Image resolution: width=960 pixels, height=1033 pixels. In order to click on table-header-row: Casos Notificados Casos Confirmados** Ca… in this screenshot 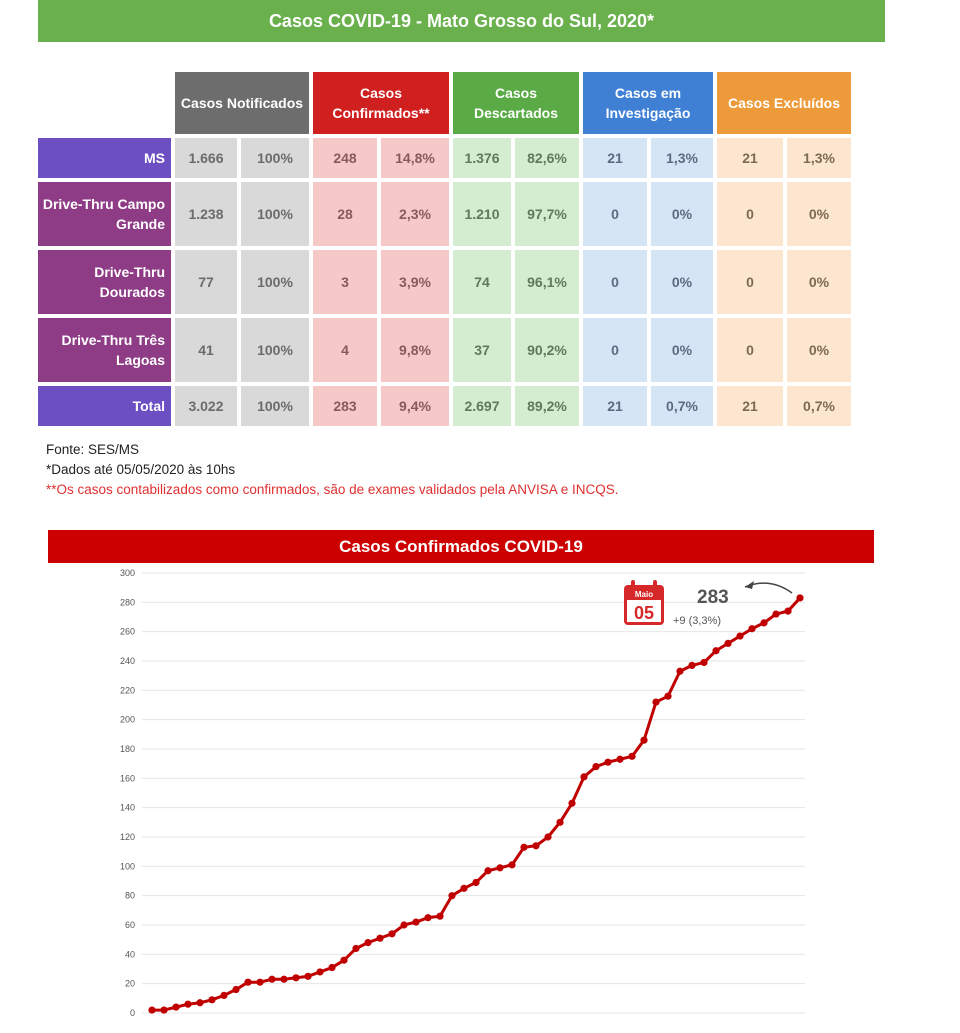, I will do `click(444, 103)`.